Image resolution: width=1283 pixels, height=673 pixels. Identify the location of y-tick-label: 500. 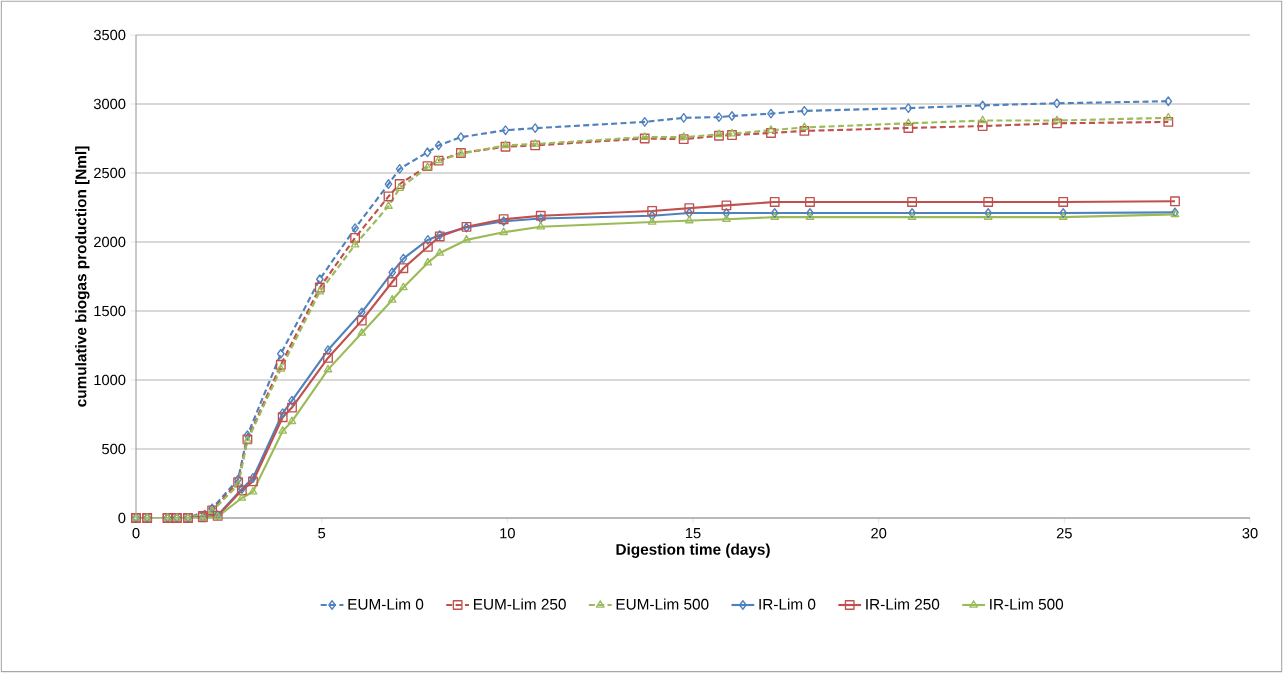
(114, 449).